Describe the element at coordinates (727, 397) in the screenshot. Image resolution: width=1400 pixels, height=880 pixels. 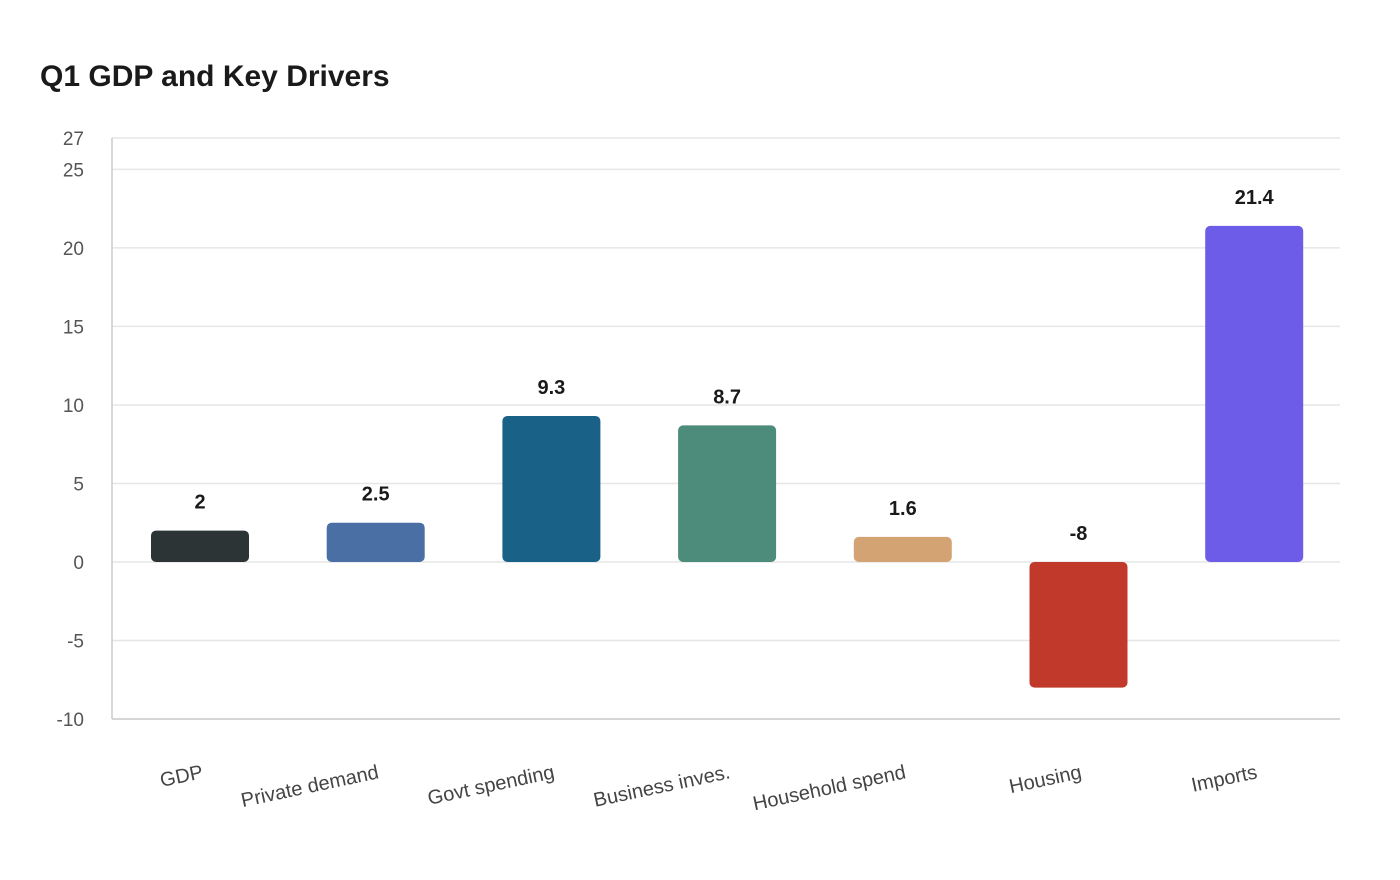
I see `data-label: 8.7` at that location.